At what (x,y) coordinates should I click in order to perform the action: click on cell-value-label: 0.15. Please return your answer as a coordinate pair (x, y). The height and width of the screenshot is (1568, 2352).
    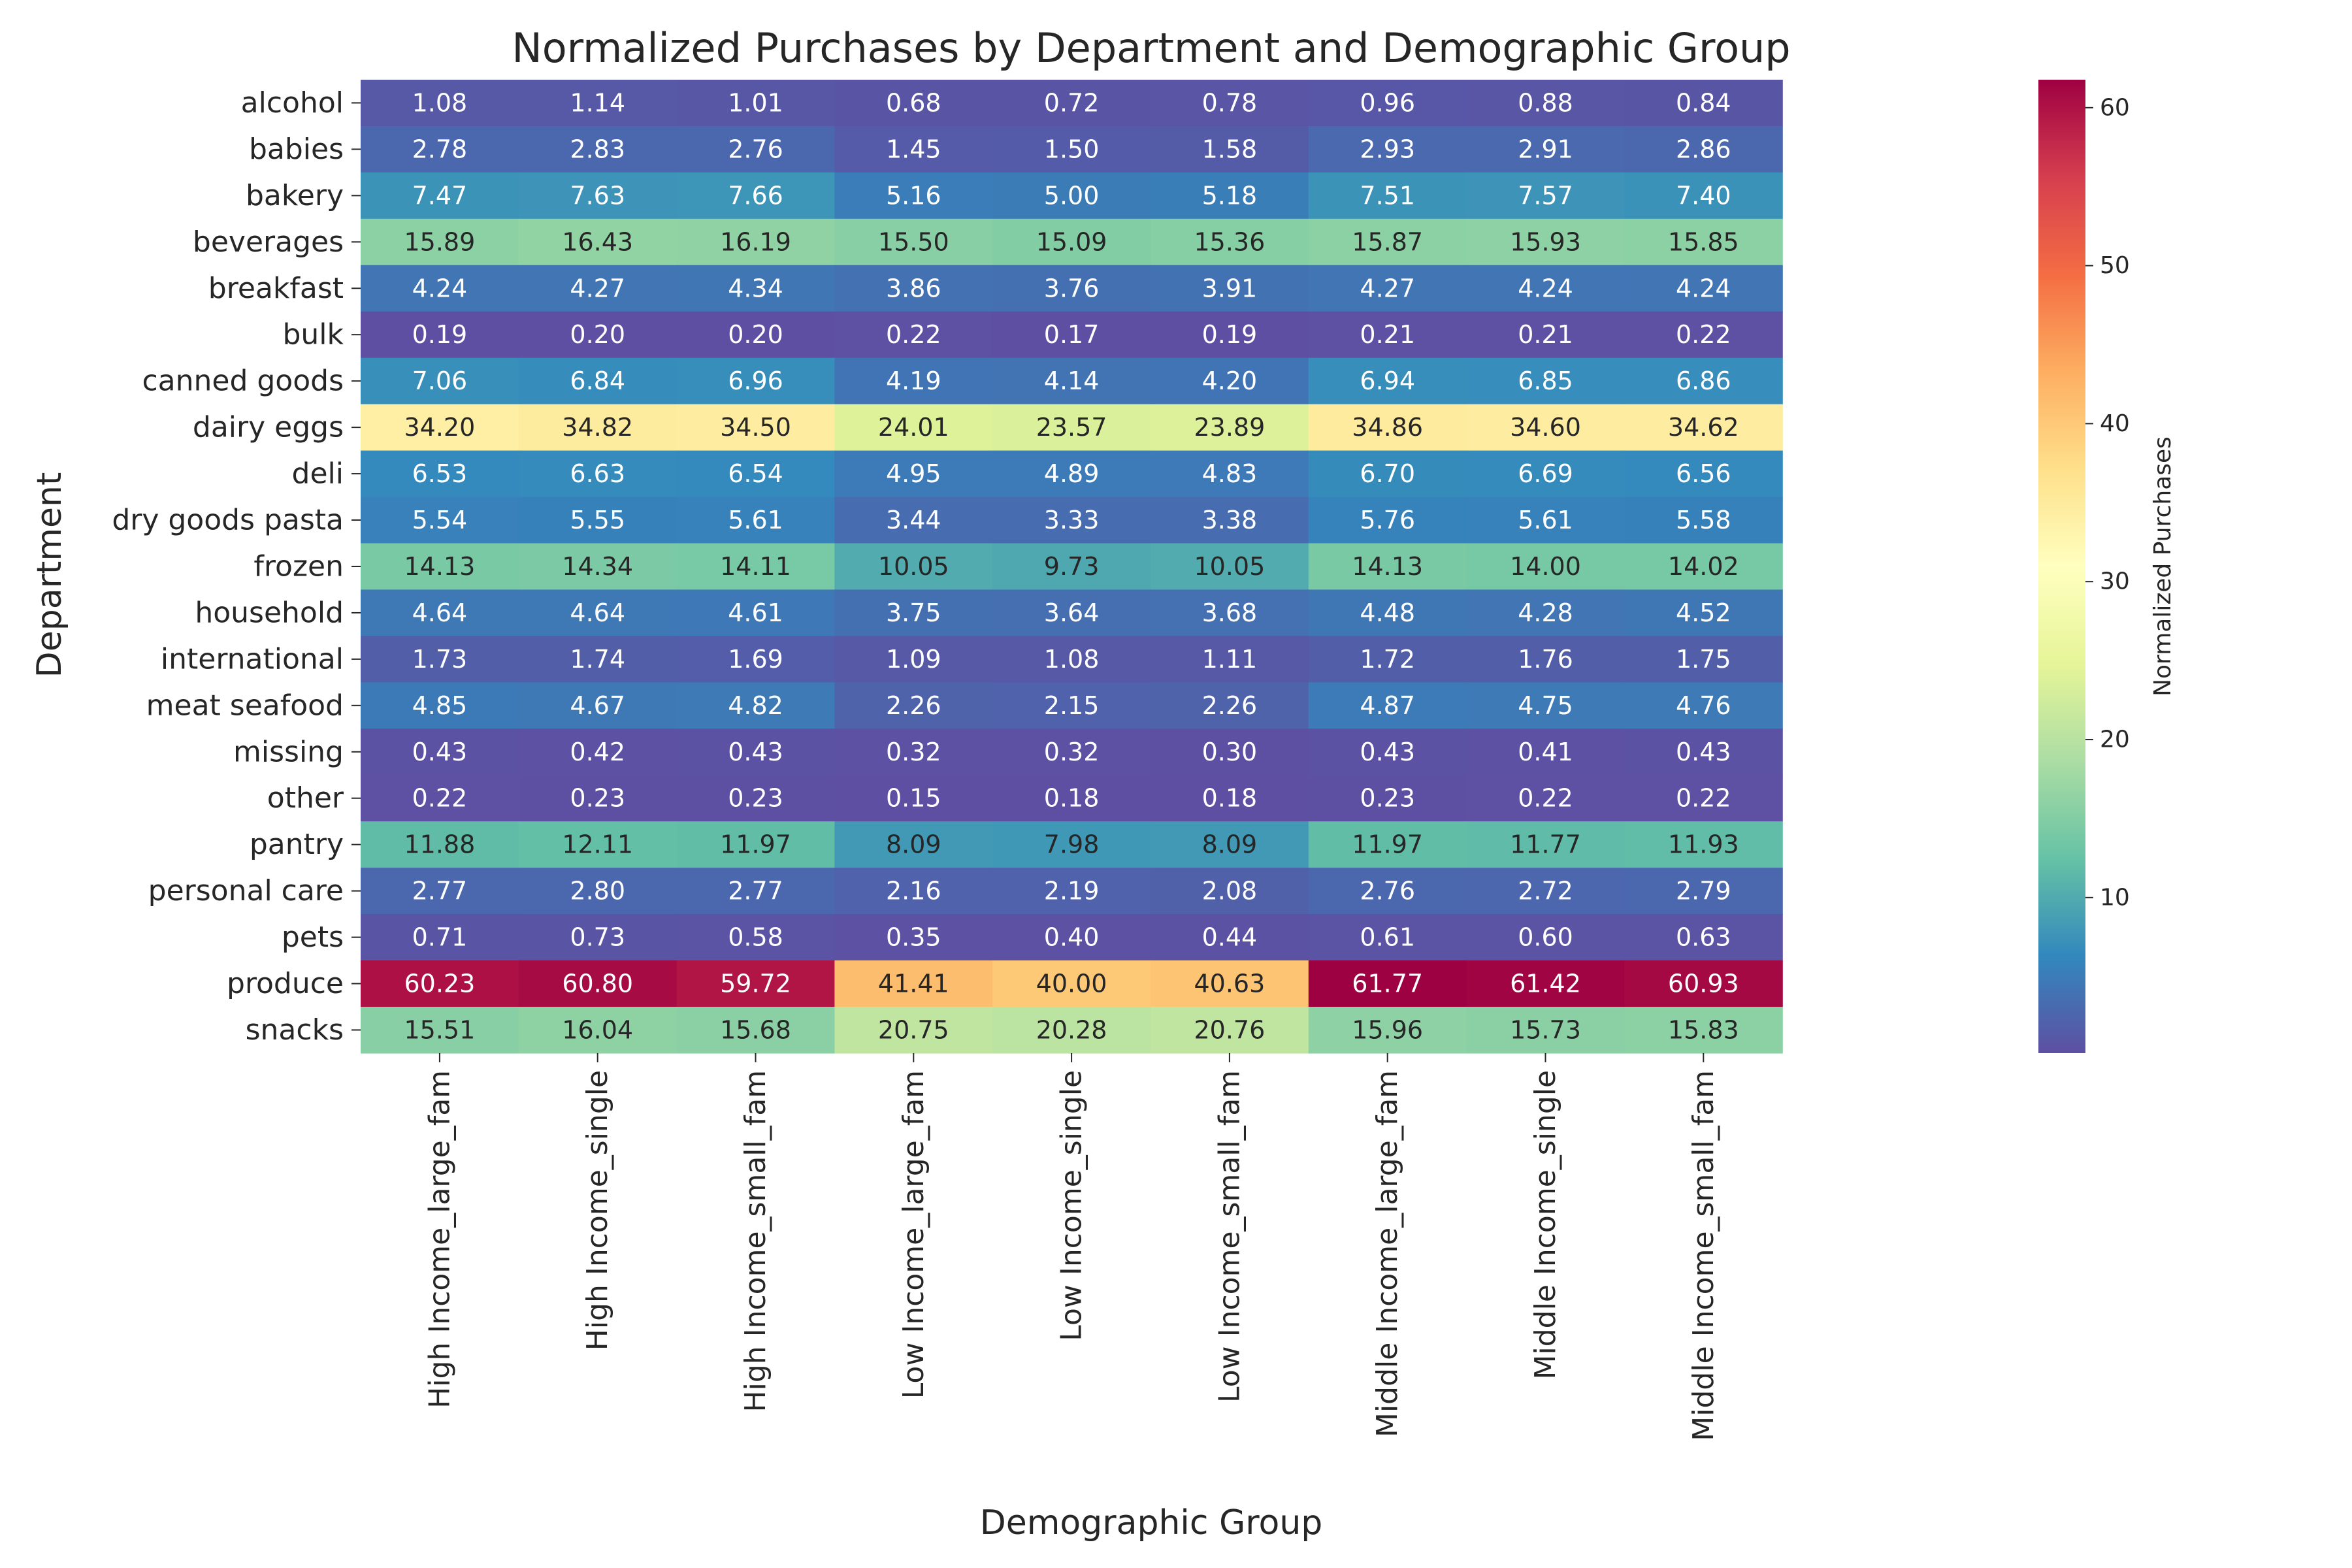
    Looking at the image, I should click on (913, 798).